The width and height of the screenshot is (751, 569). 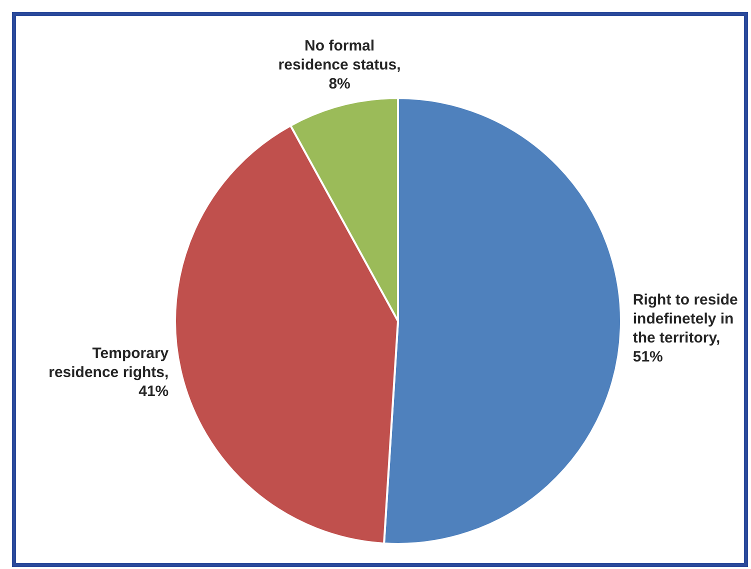 What do you see at coordinates (339, 64) in the screenshot?
I see `slice-label: No formal residence status, 8%` at bounding box center [339, 64].